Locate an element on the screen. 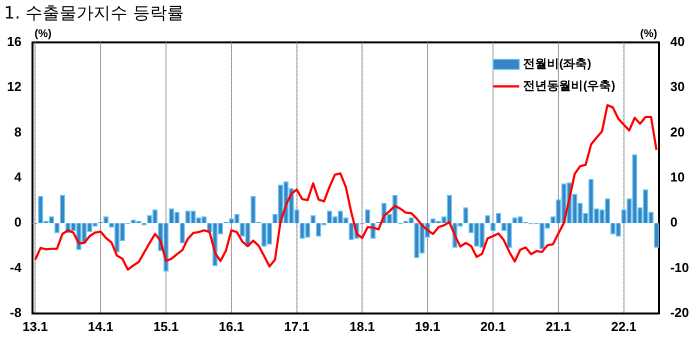 This screenshot has width=698, height=343. y2-tick-label: 10 is located at coordinates (677, 176).